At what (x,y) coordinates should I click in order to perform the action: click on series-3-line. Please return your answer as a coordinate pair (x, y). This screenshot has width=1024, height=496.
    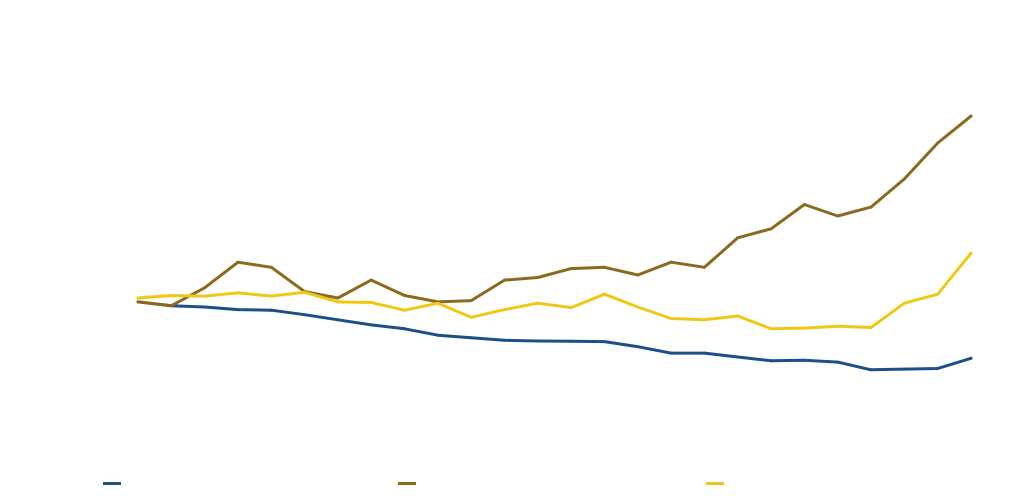
    Looking at the image, I should click on (554, 291).